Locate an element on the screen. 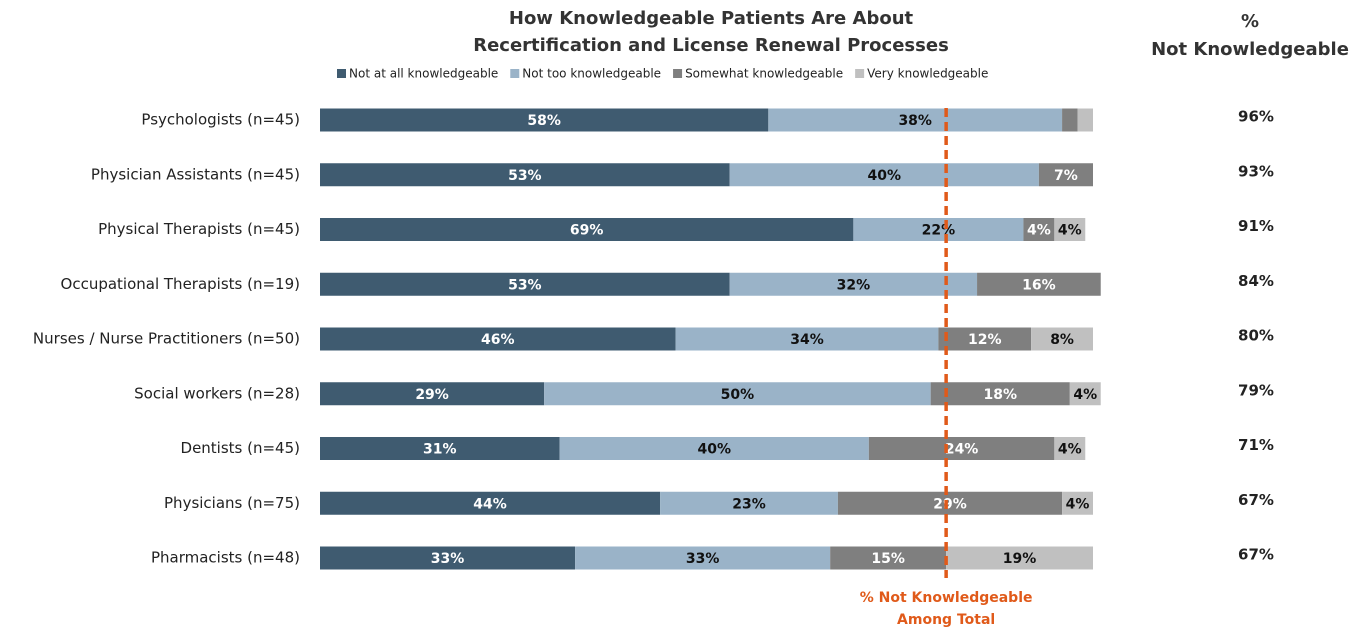 This screenshot has height=631, width=1369. side-value: 96% is located at coordinates (1256, 117).